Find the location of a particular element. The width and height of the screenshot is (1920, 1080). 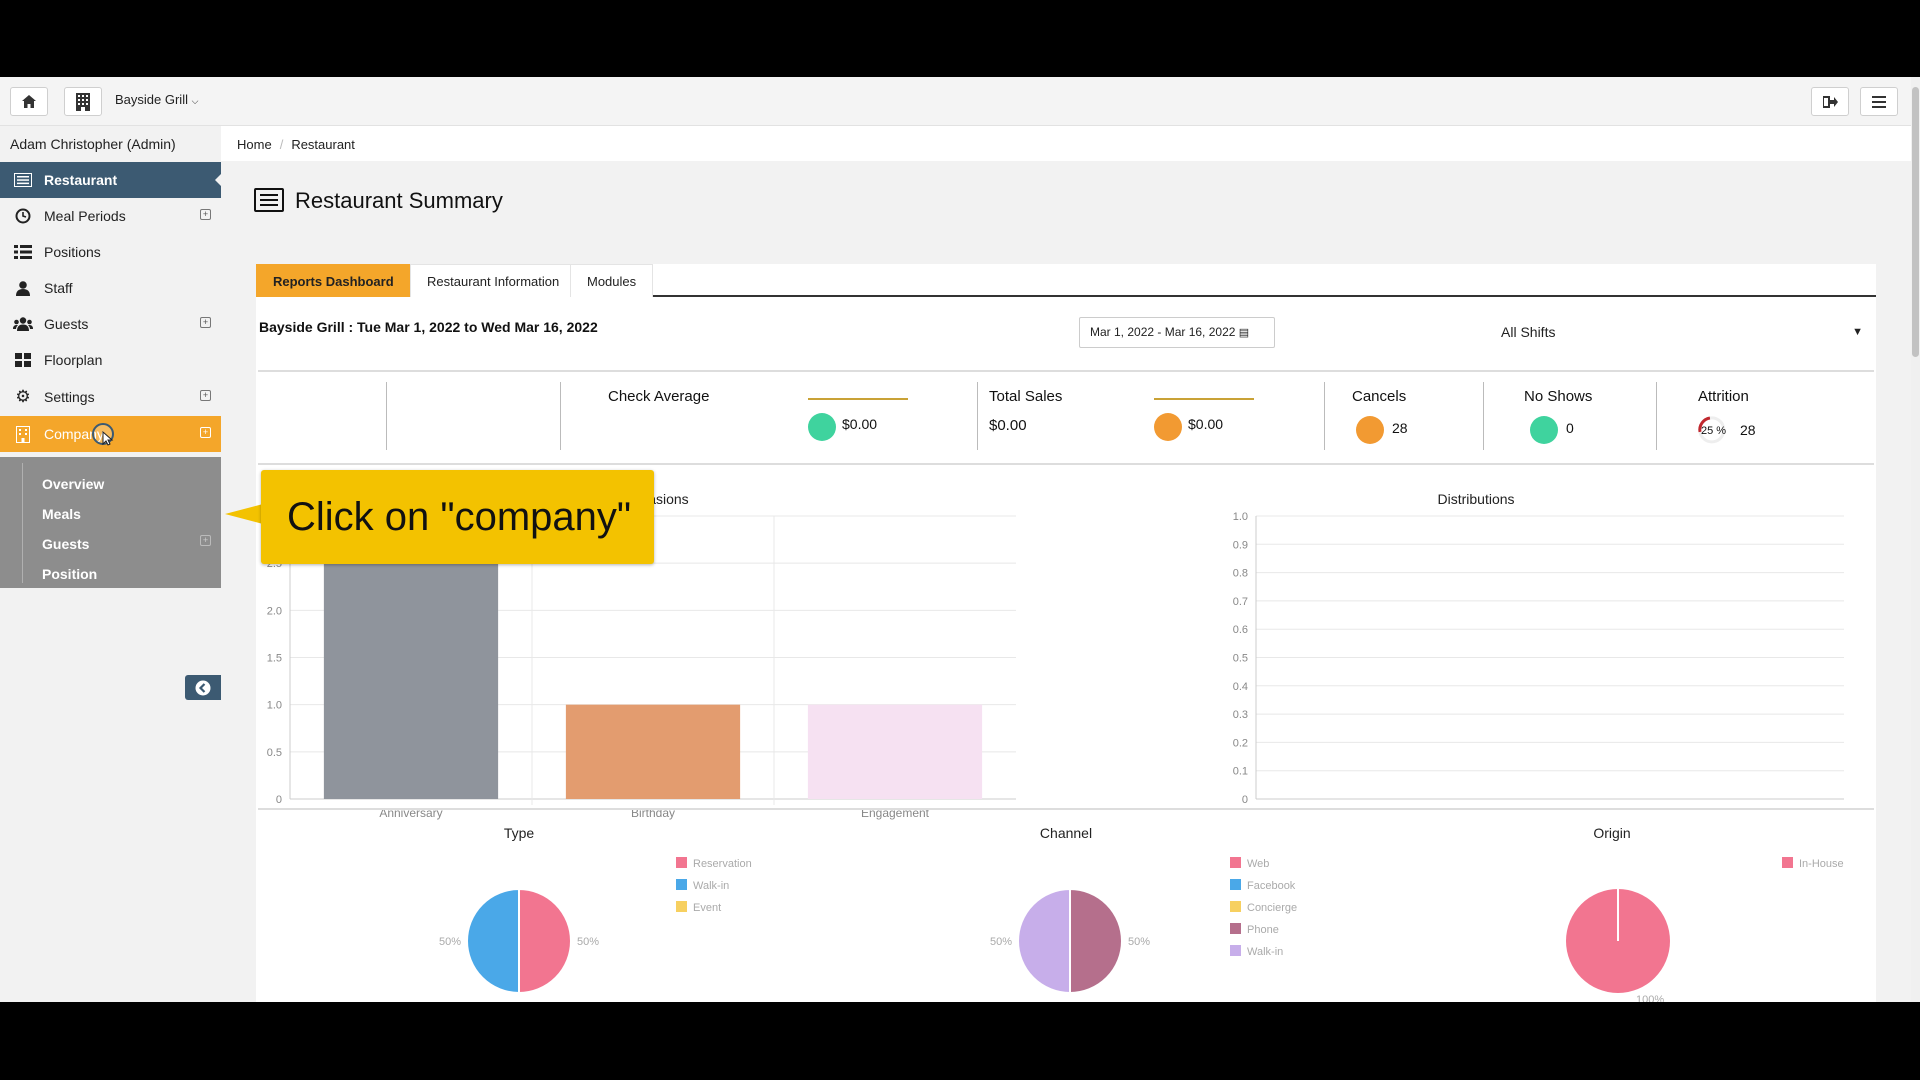

logout-button is located at coordinates (1830, 101).